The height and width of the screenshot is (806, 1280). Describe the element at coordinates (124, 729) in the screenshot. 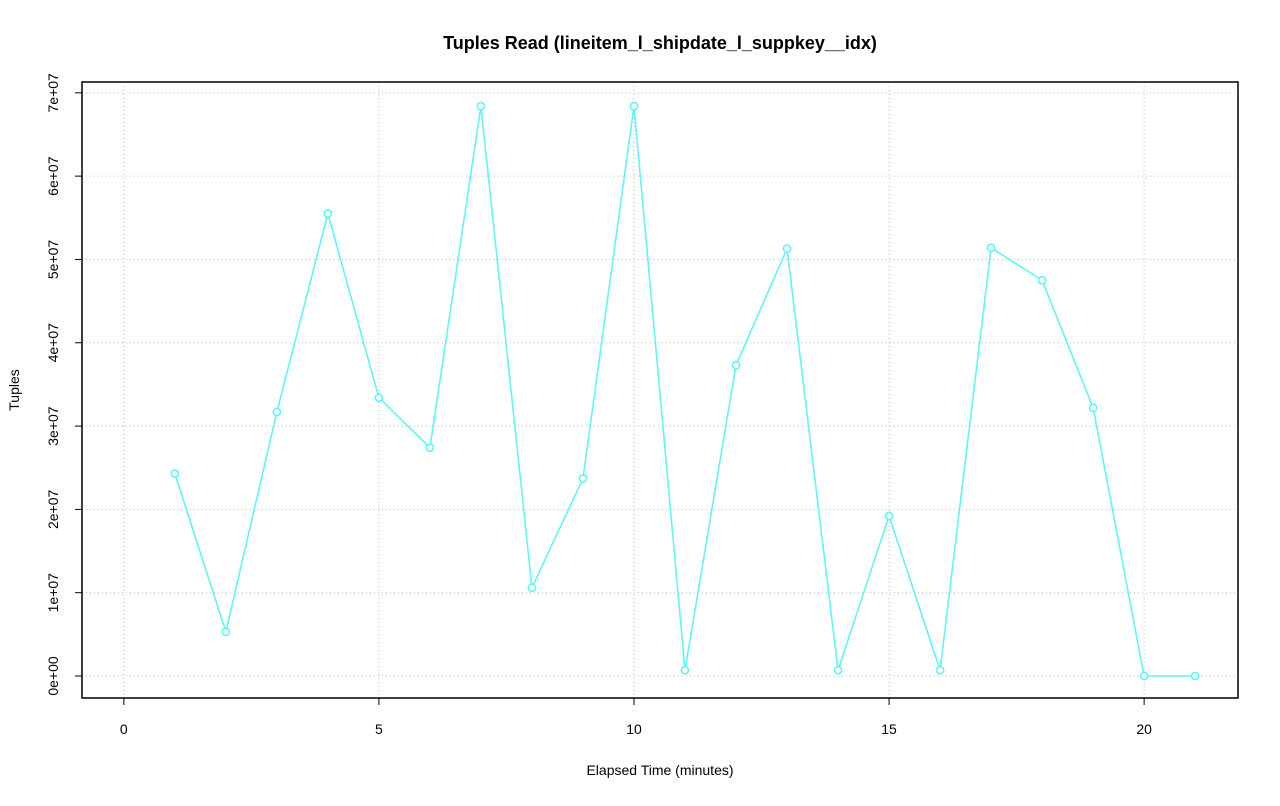

I see `x-tick-label: 0` at that location.